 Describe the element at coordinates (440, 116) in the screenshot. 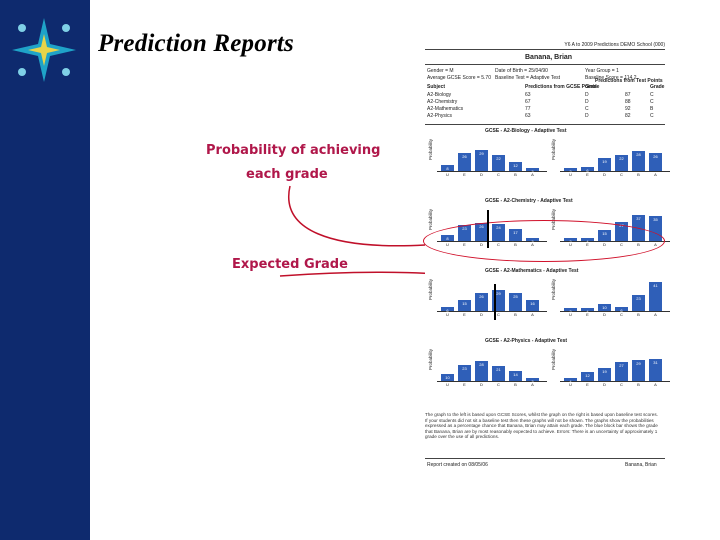

I see `table-cell: A2-Physics` at that location.